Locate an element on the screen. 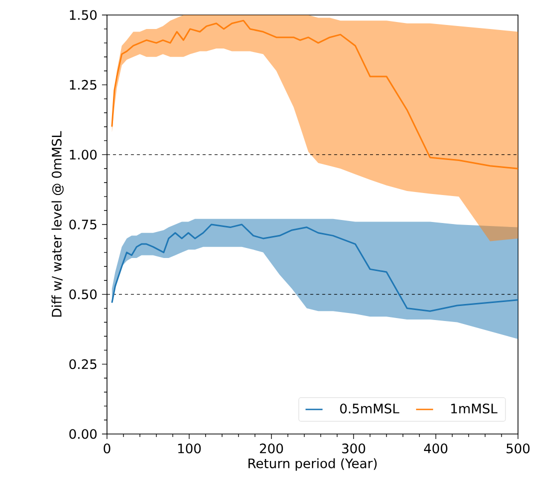  x-axis-title: Return period (Year) is located at coordinates (312, 464).